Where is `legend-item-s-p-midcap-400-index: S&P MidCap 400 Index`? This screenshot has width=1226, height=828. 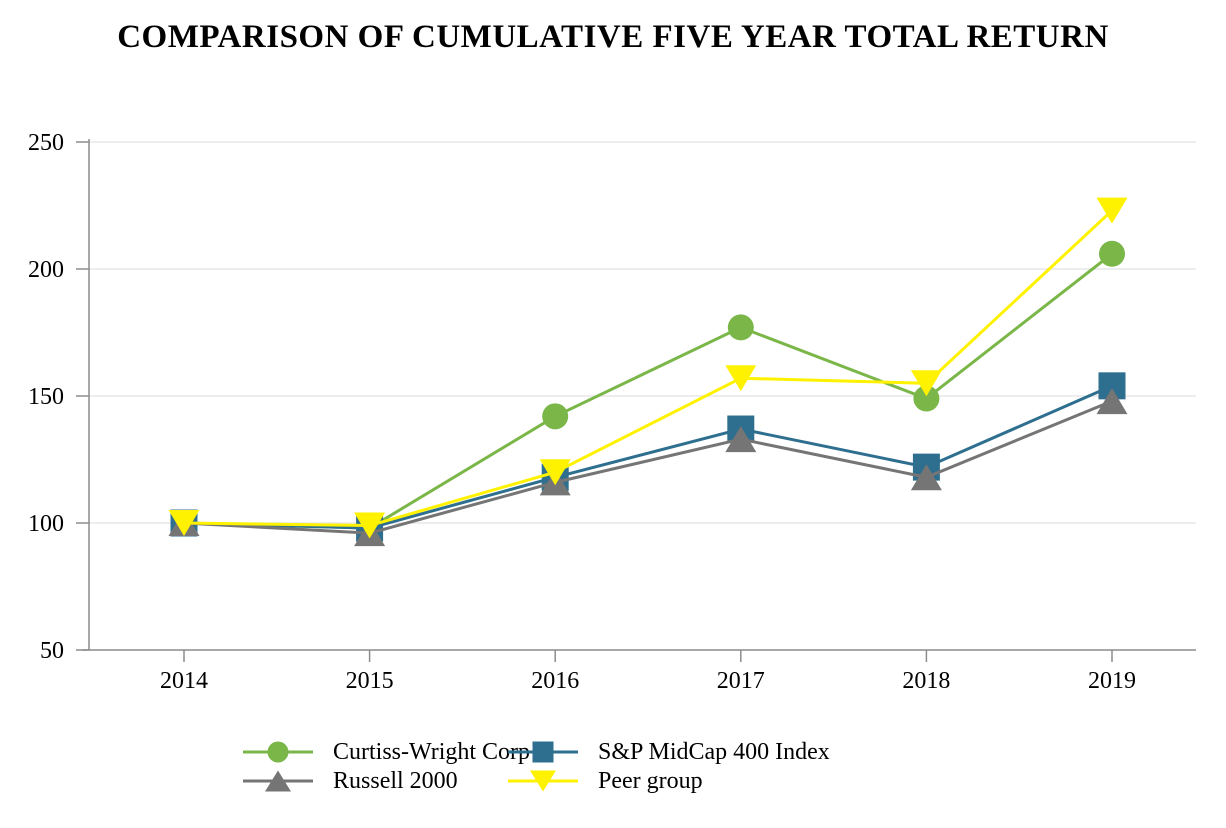
legend-item-s-p-midcap-400-index: S&P MidCap 400 Index is located at coordinates (669, 751).